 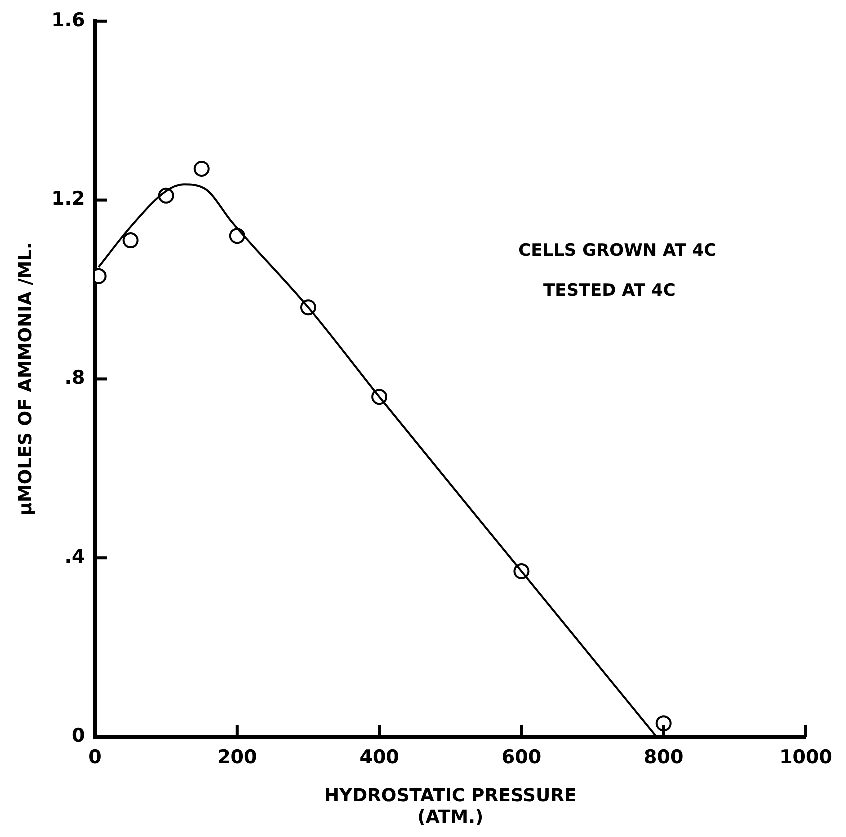 What do you see at coordinates (617, 250) in the screenshot?
I see `annotation: CELLS GROWN AT 4C` at bounding box center [617, 250].